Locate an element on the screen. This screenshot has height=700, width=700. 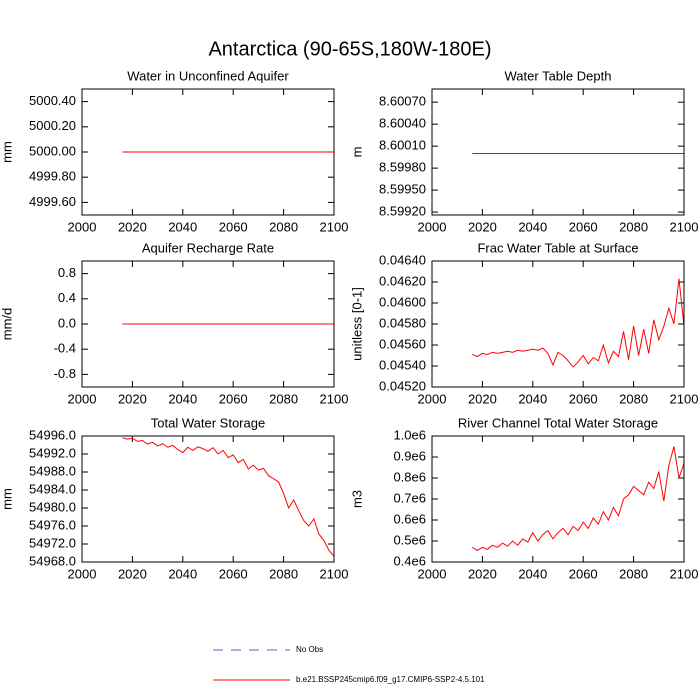
y-tick-label: 8.59920 is located at coordinates (402, 211).